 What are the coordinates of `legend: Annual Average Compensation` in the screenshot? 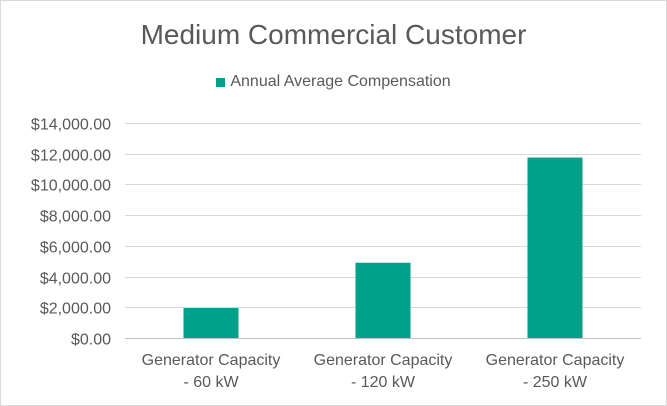 It's located at (333, 82).